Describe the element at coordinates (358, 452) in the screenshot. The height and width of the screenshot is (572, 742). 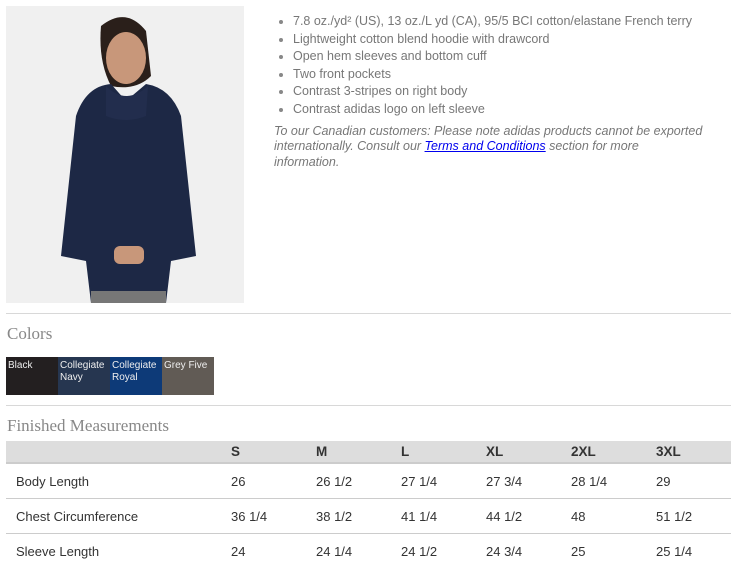
I see `header-size: M` at that location.